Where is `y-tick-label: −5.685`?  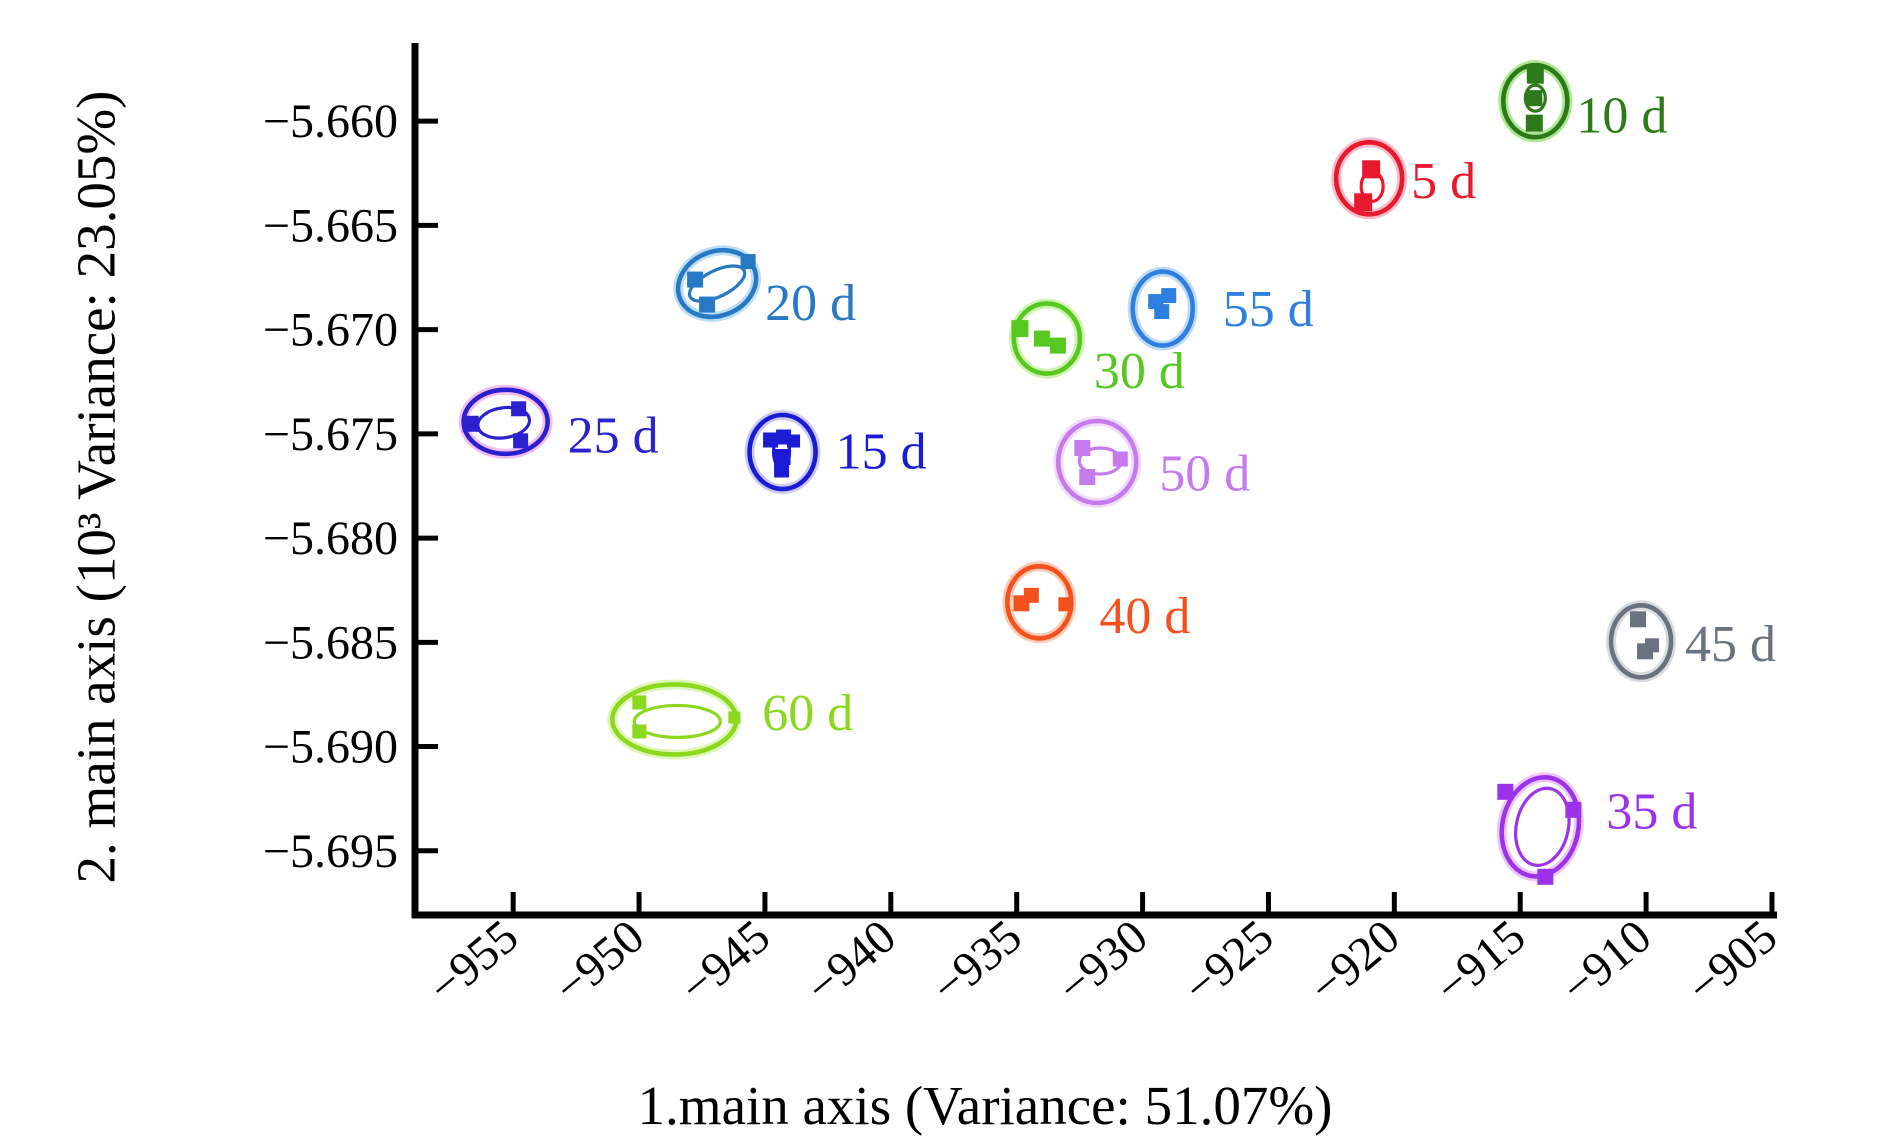 y-tick-label: −5.685 is located at coordinates (330, 642).